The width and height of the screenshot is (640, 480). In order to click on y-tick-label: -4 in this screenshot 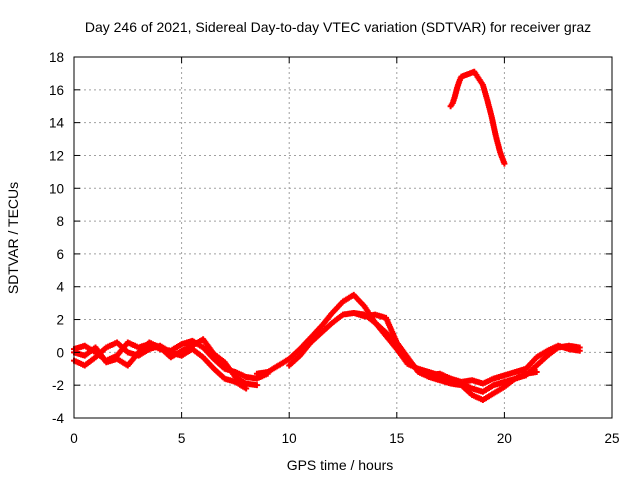, I will do `click(58, 418)`.